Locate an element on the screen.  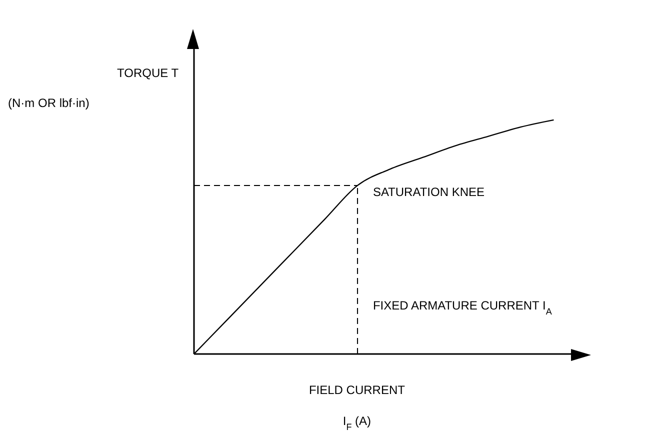
text: FIELD CURRENT I$_{F}$ (A) is located at coordinates (356, 407).